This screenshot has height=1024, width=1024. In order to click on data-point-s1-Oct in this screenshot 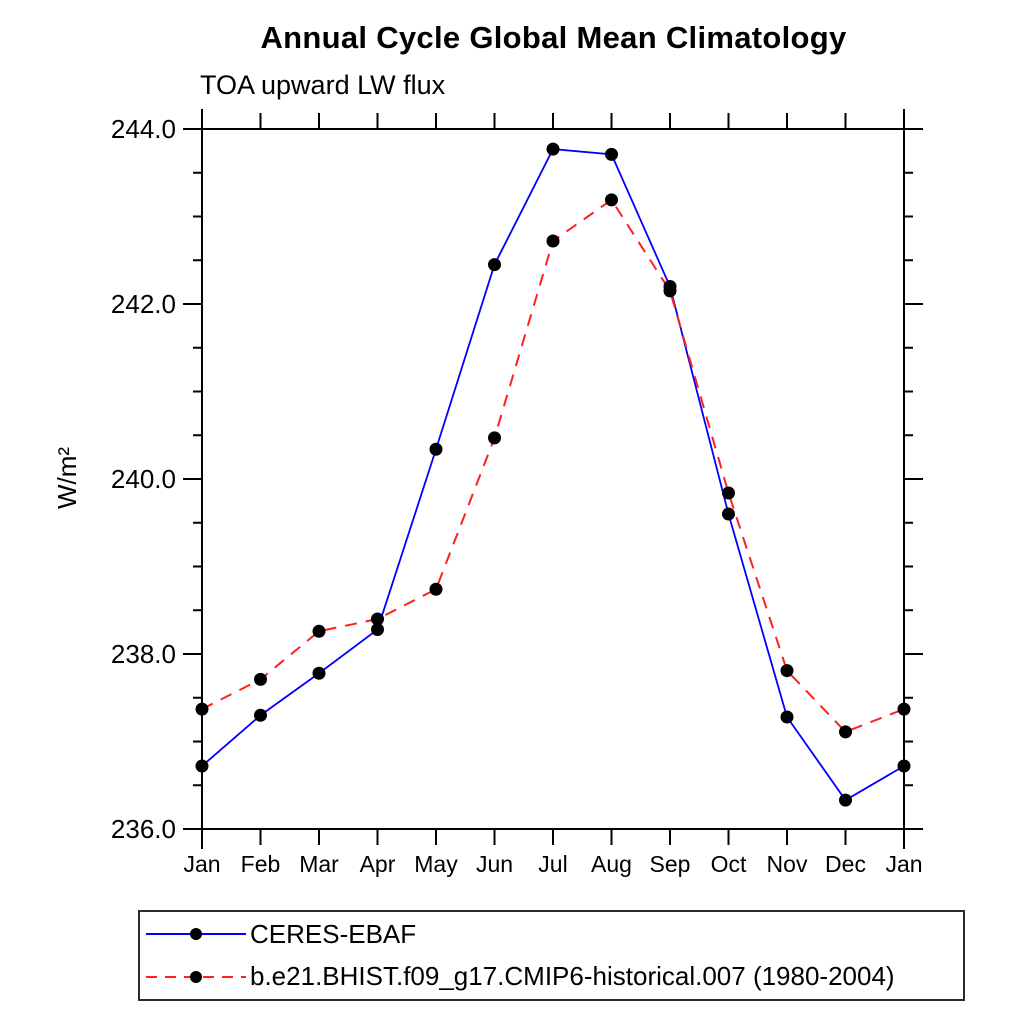, I will do `click(728, 493)`.